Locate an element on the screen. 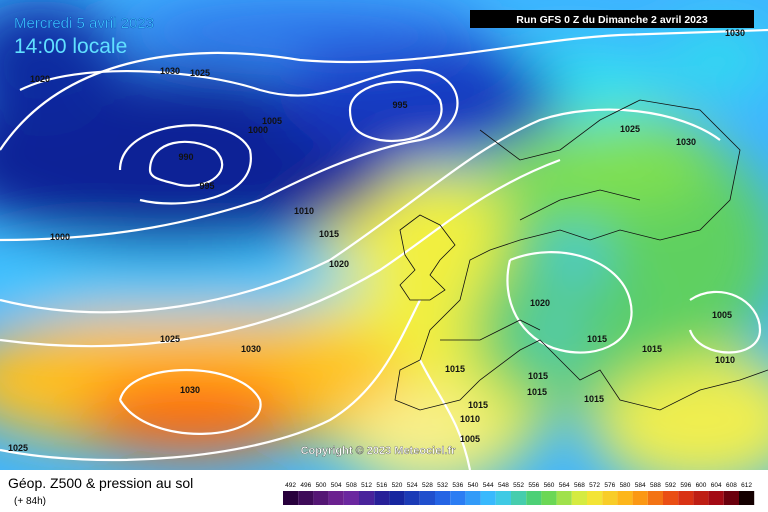 Image resolution: width=768 pixels, height=512 pixels. legend-label: 508 is located at coordinates (351, 485).